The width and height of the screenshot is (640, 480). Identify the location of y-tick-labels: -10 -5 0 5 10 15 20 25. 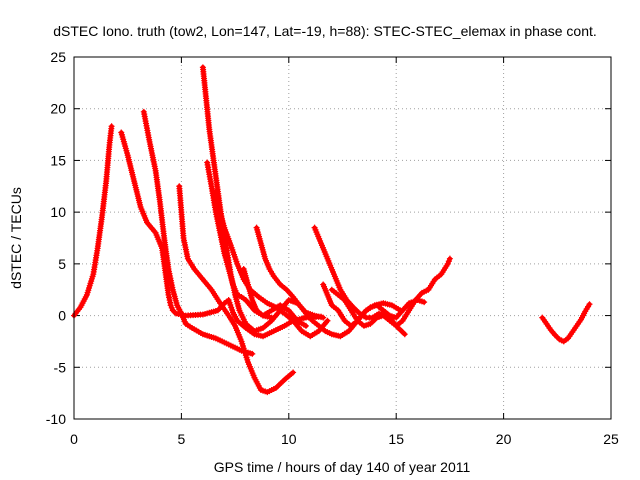
(56, 238).